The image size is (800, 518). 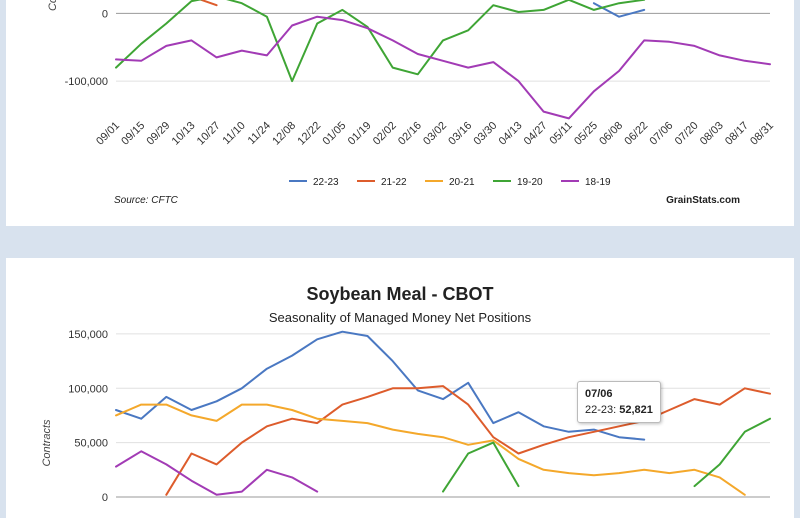 I want to click on tooltip-date: 07/06, so click(x=599, y=394).